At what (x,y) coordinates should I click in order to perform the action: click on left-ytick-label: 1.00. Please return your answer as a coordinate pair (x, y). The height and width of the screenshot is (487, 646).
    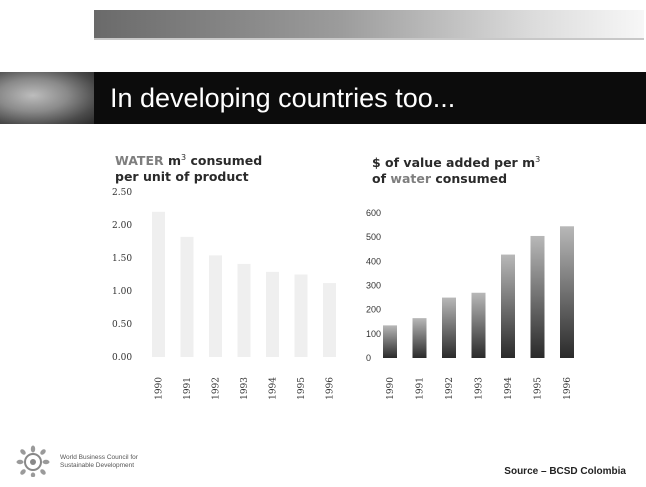
    Looking at the image, I should click on (122, 292).